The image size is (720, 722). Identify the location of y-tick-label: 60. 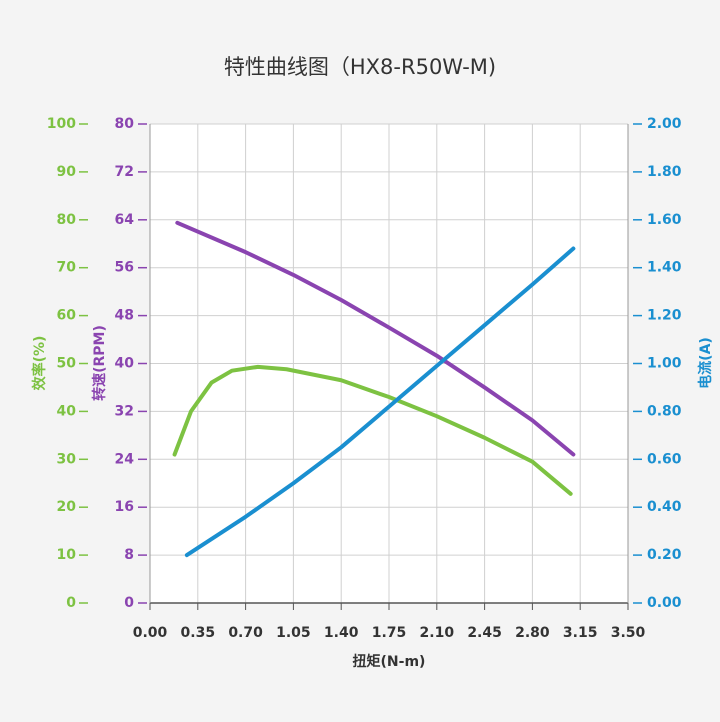
(67, 316).